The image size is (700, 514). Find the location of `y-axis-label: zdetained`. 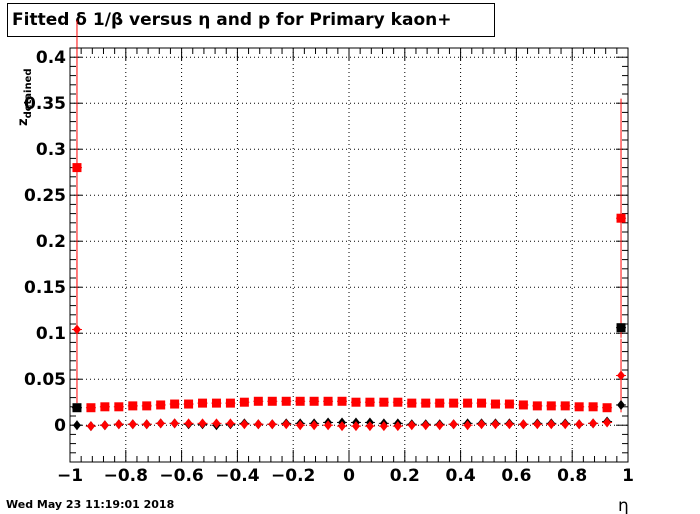

y-axis-label: zdetained is located at coordinates (25, 97).